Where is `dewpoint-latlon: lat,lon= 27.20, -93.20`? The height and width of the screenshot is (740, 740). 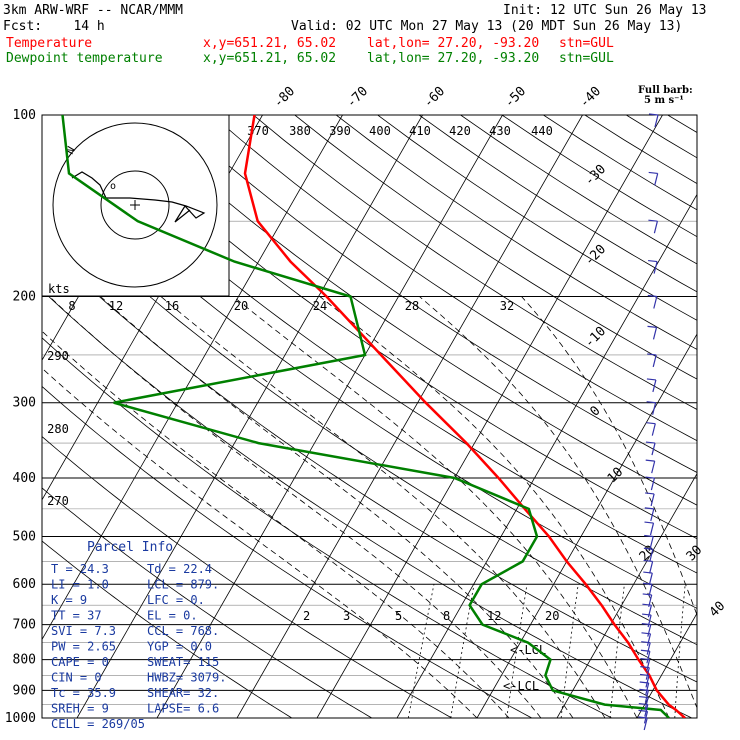
dewpoint-latlon: lat,lon= 27.20, -93.20 is located at coordinates (453, 58).